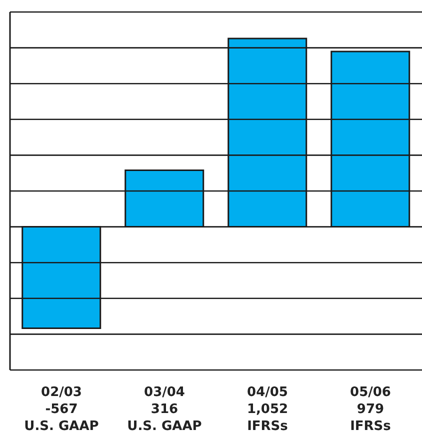 The height and width of the screenshot is (432, 422). Describe the element at coordinates (164, 409) in the screenshot. I see `data-label: 316` at that location.